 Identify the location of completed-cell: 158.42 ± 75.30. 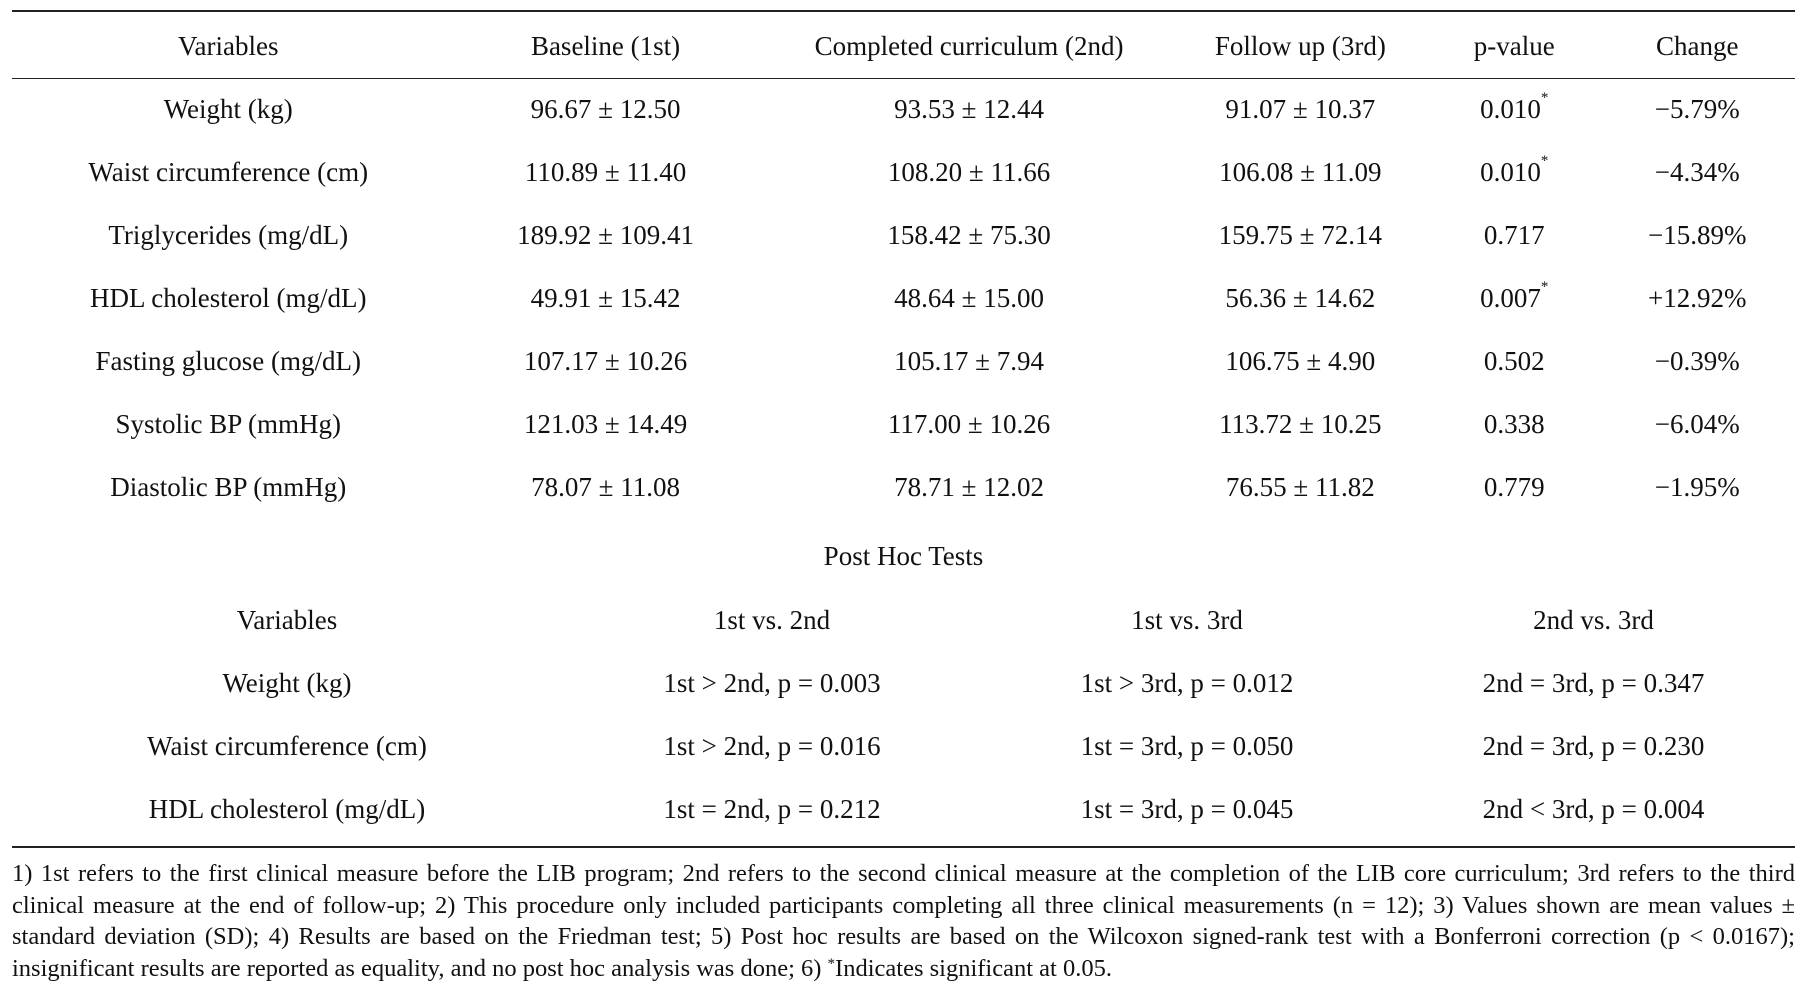
(969, 235).